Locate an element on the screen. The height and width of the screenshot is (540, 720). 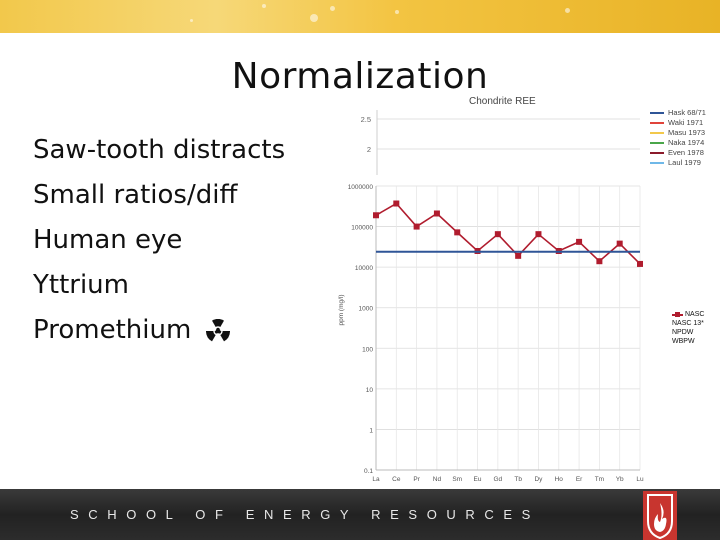
legend-label: NASC is located at coordinates (695, 314).